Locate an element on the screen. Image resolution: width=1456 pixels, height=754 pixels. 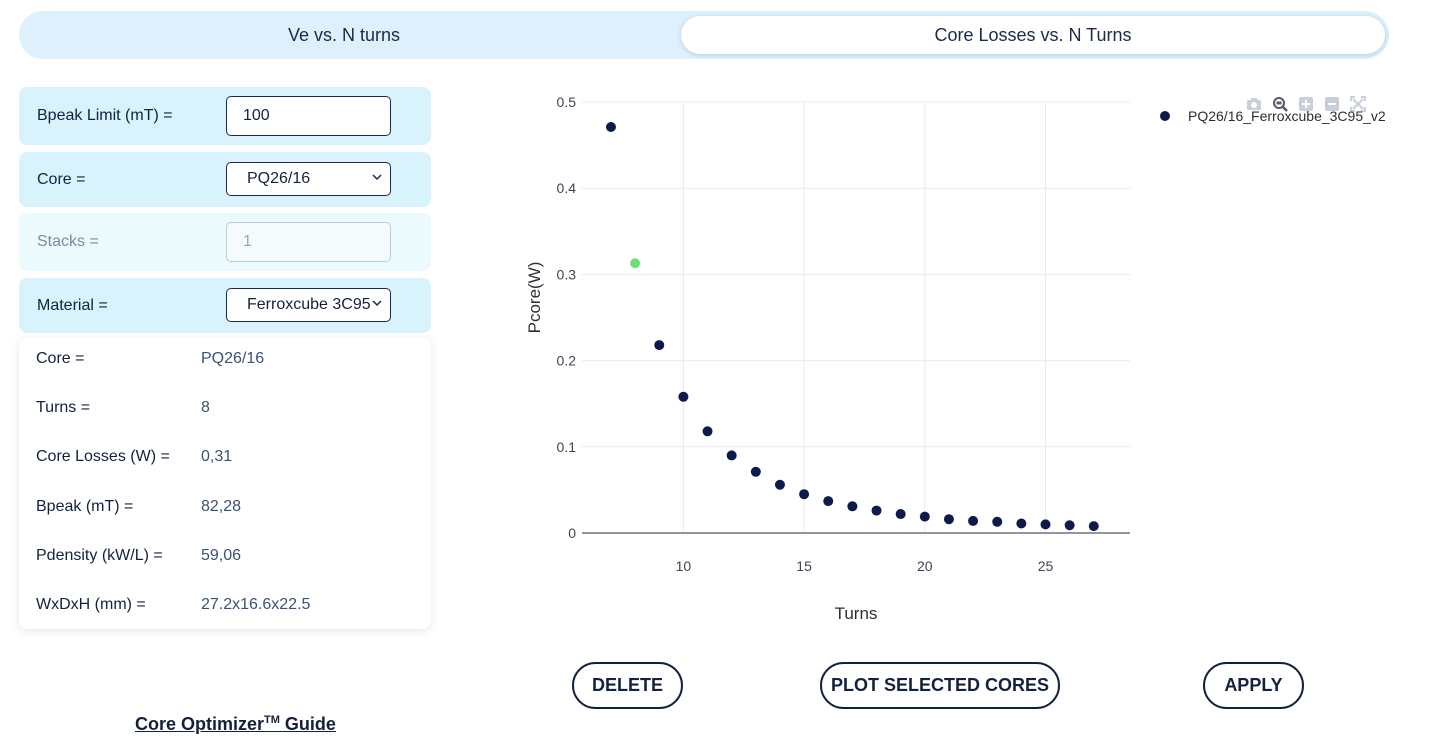
y-tick-label: 0.5 is located at coordinates (567, 102).